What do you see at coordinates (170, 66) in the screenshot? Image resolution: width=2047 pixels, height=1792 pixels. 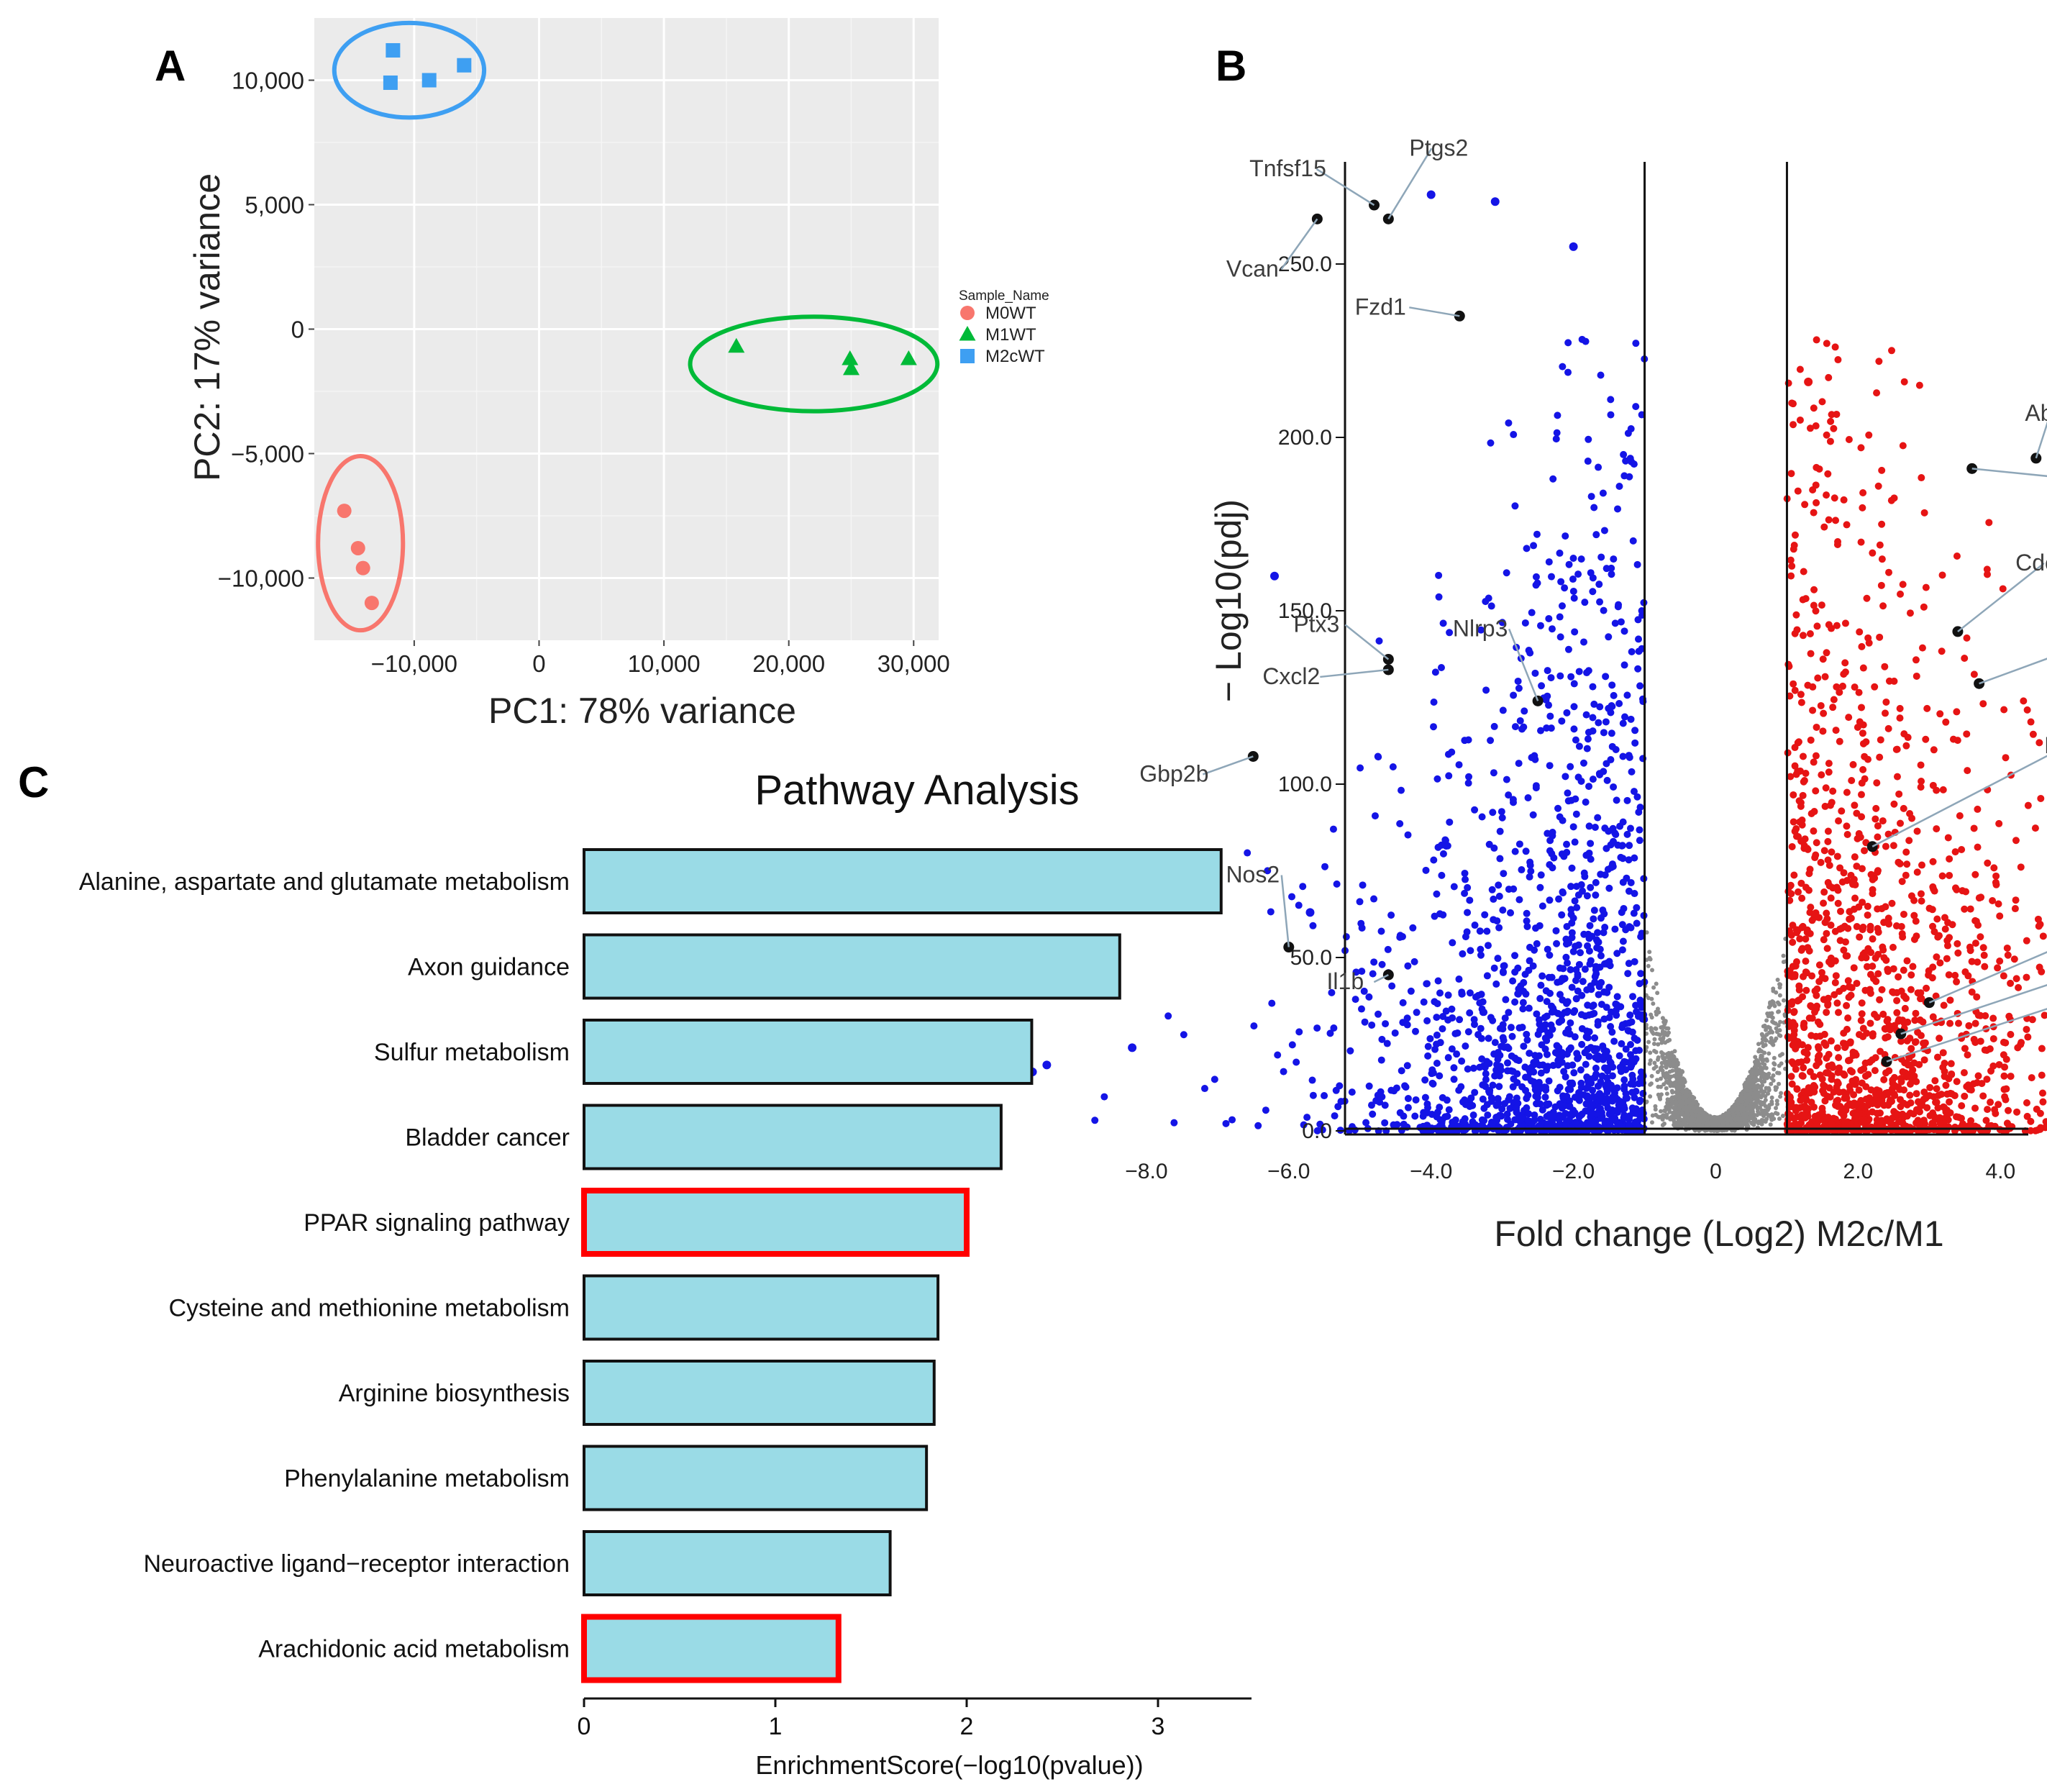 I see `panel-label-a: A` at bounding box center [170, 66].